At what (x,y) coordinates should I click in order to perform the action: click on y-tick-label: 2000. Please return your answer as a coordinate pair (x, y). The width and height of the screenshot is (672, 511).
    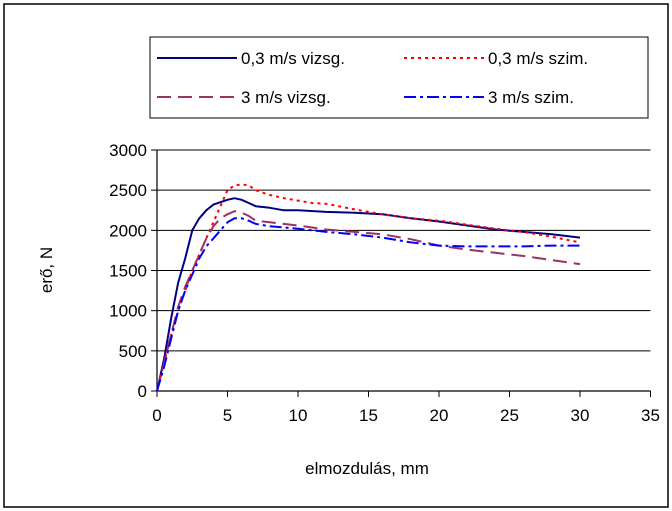
    Looking at the image, I should click on (128, 230).